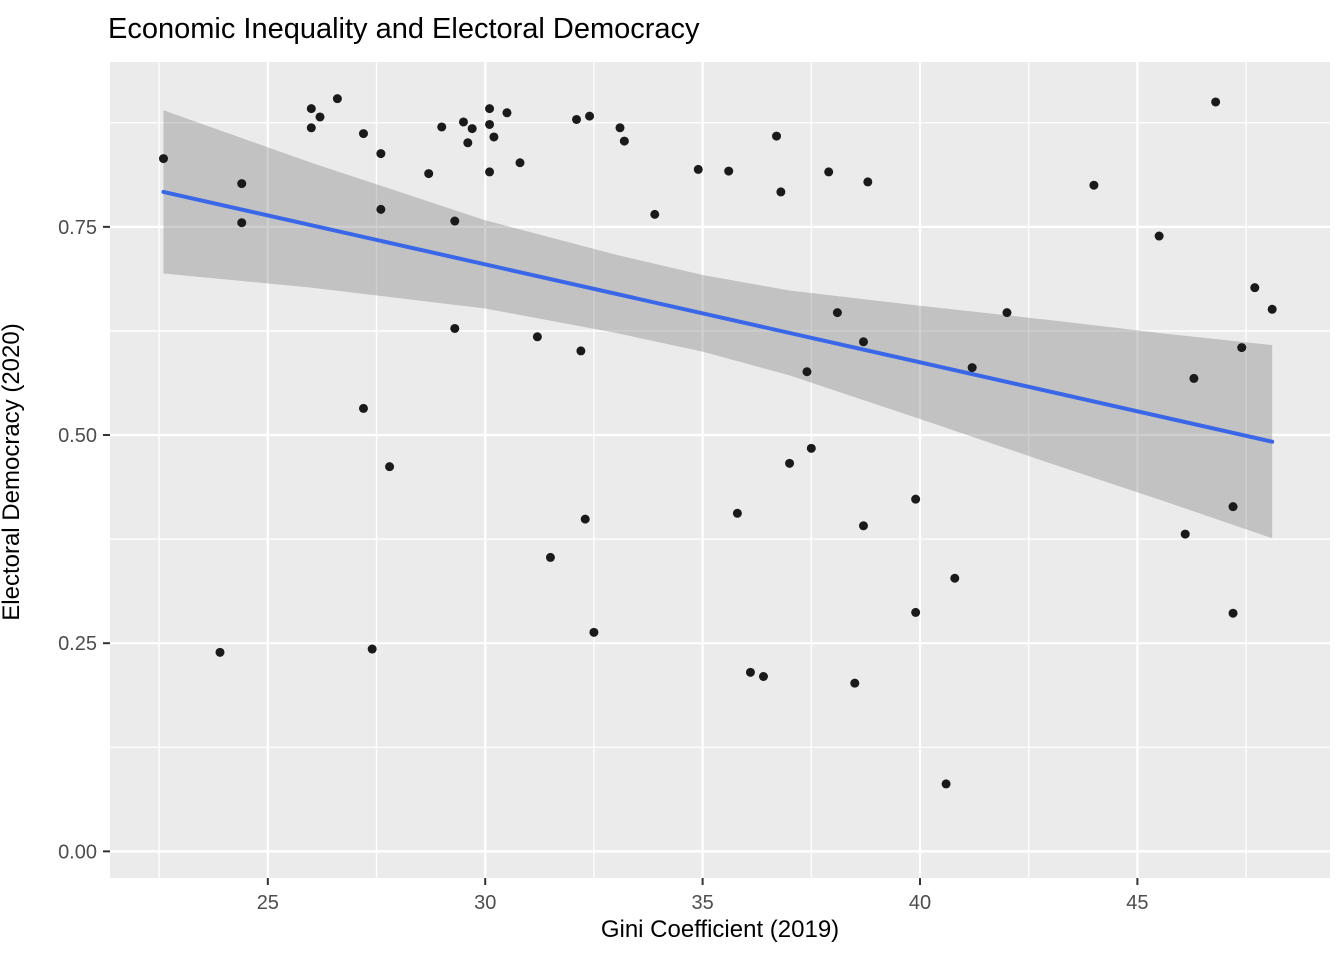 This screenshot has width=1344, height=960. What do you see at coordinates (720, 929) in the screenshot?
I see `x-axis-title: Gini Coefficient (2019)` at bounding box center [720, 929].